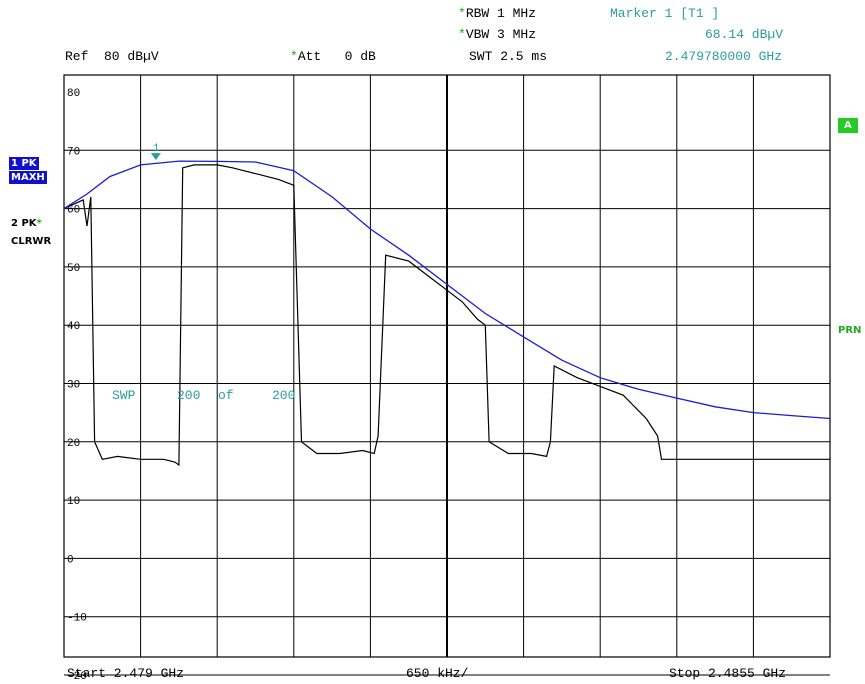 Image resolution: width=865 pixels, height=684 pixels. Describe the element at coordinates (462, 13) in the screenshot. I see `rbw-star: *` at that location.